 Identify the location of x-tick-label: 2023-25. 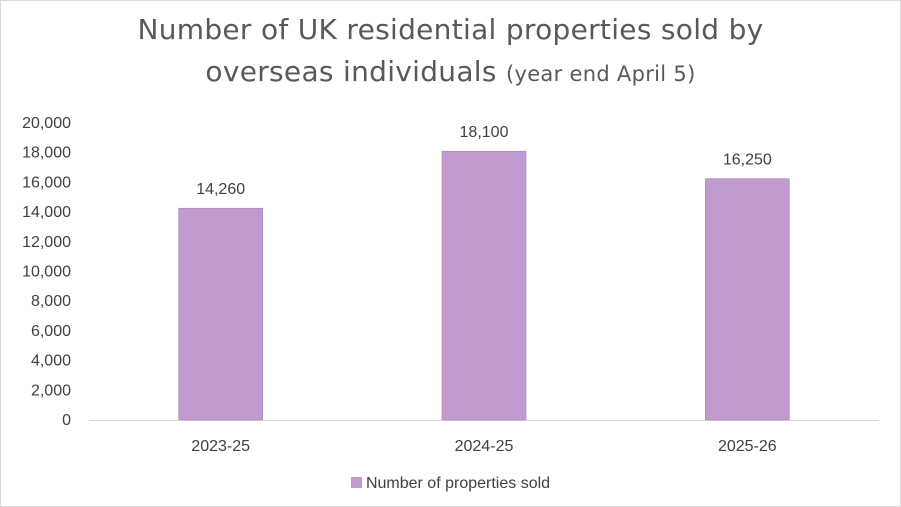
(220, 446).